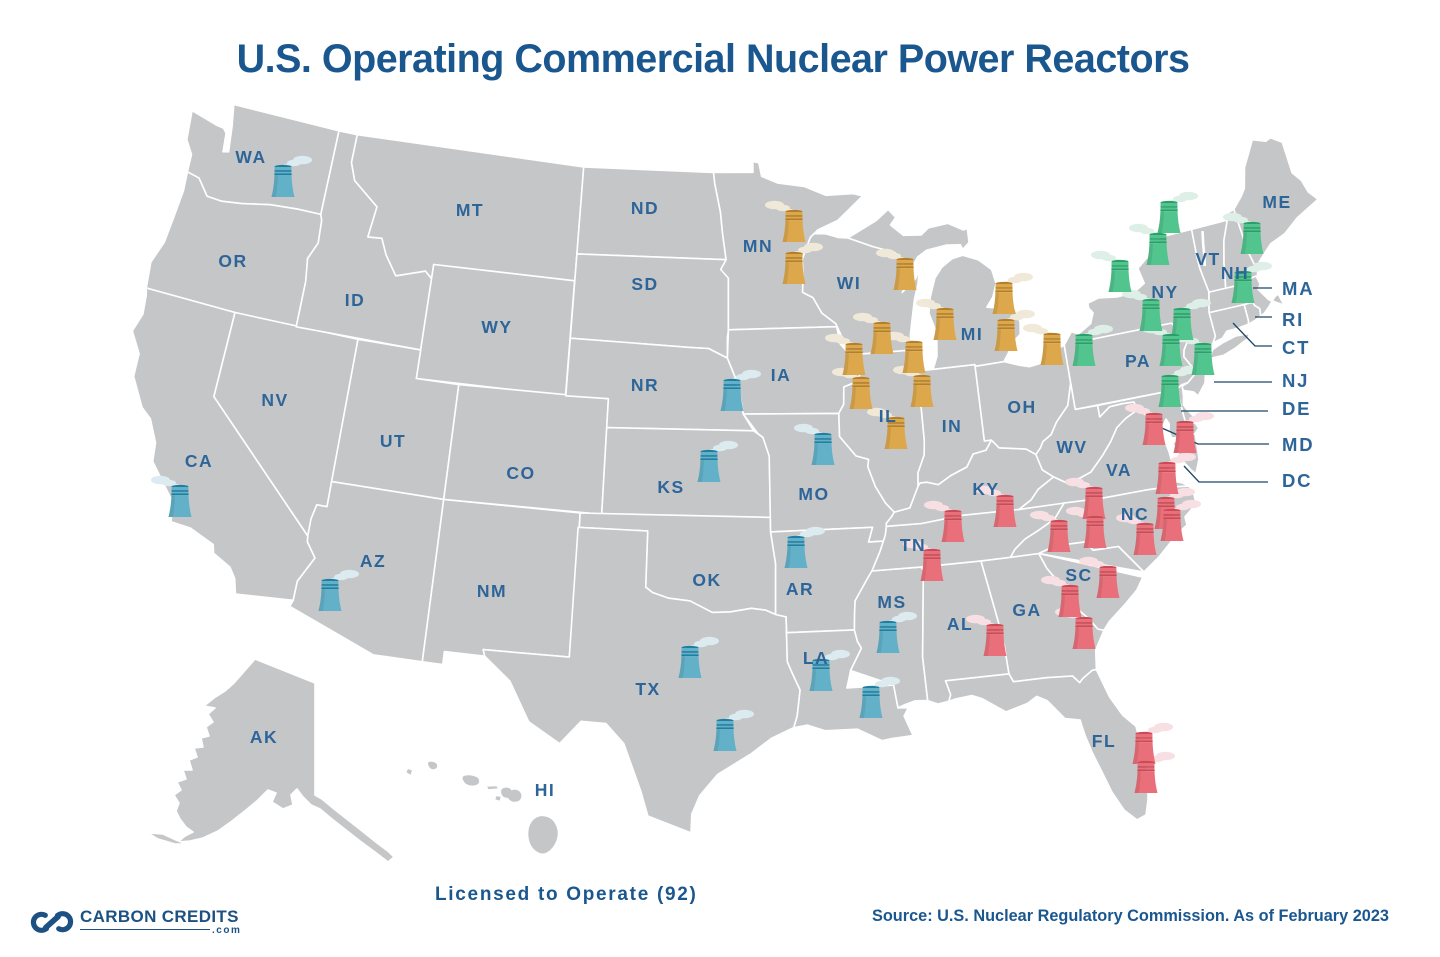 The image size is (1440, 957). Describe the element at coordinates (199, 461) in the screenshot. I see `svg-text: CA` at that location.